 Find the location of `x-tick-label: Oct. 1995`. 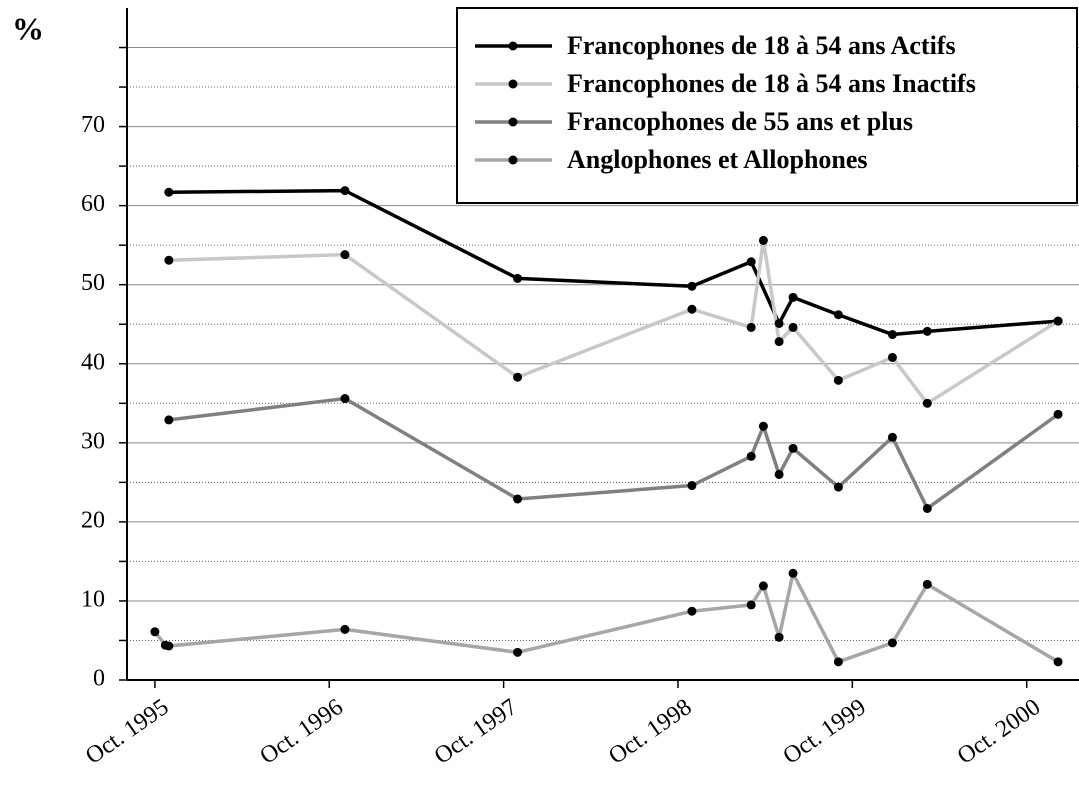

x-tick-label: Oct. 1995 is located at coordinates (127, 732).